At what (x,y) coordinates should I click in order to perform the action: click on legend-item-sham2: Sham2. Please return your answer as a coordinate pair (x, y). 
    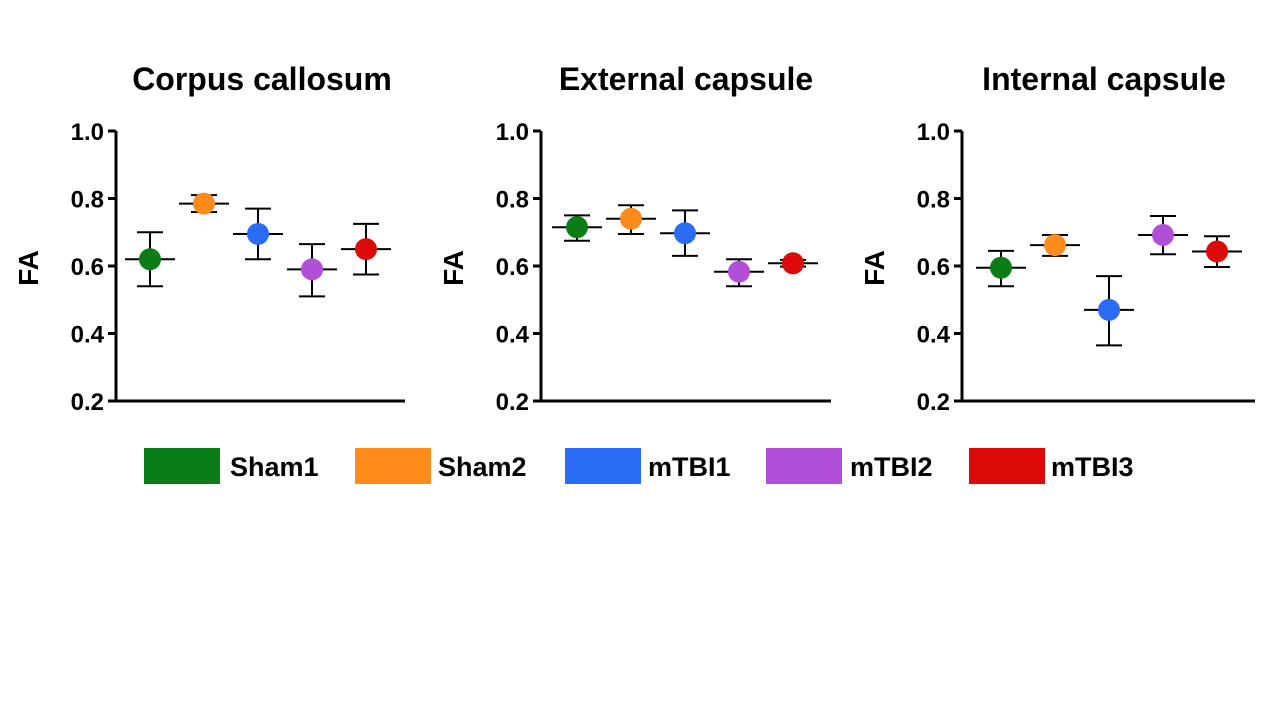
    Looking at the image, I should click on (441, 466).